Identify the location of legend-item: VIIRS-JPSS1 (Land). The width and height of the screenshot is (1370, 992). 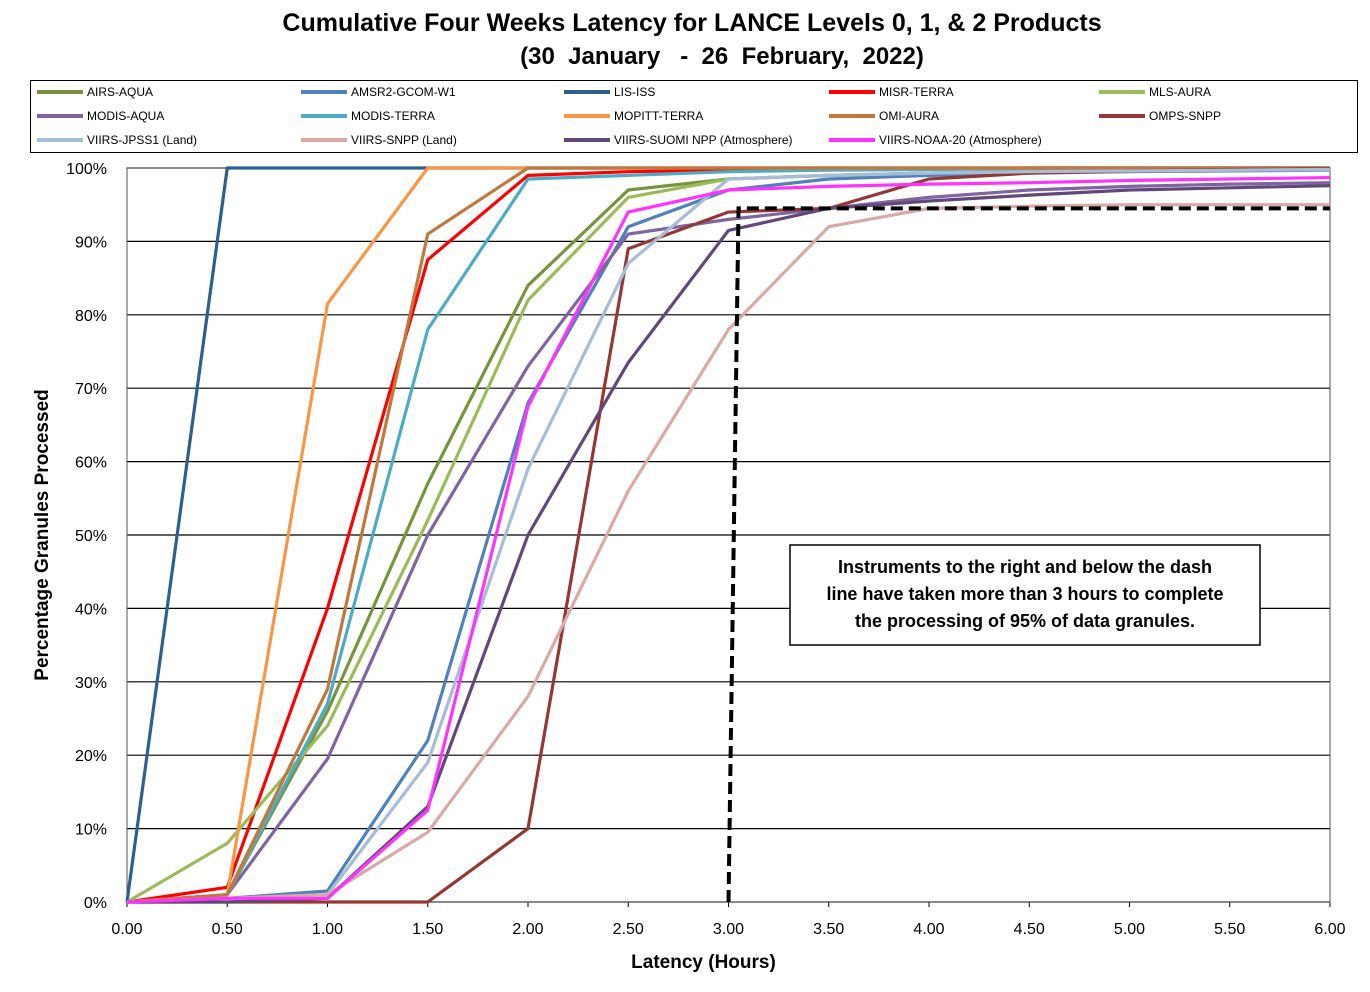
(117, 140).